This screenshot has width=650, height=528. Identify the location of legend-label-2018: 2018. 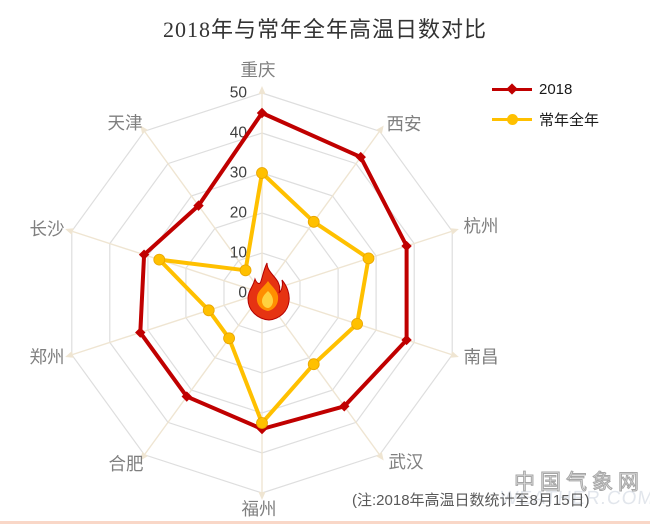
(556, 89).